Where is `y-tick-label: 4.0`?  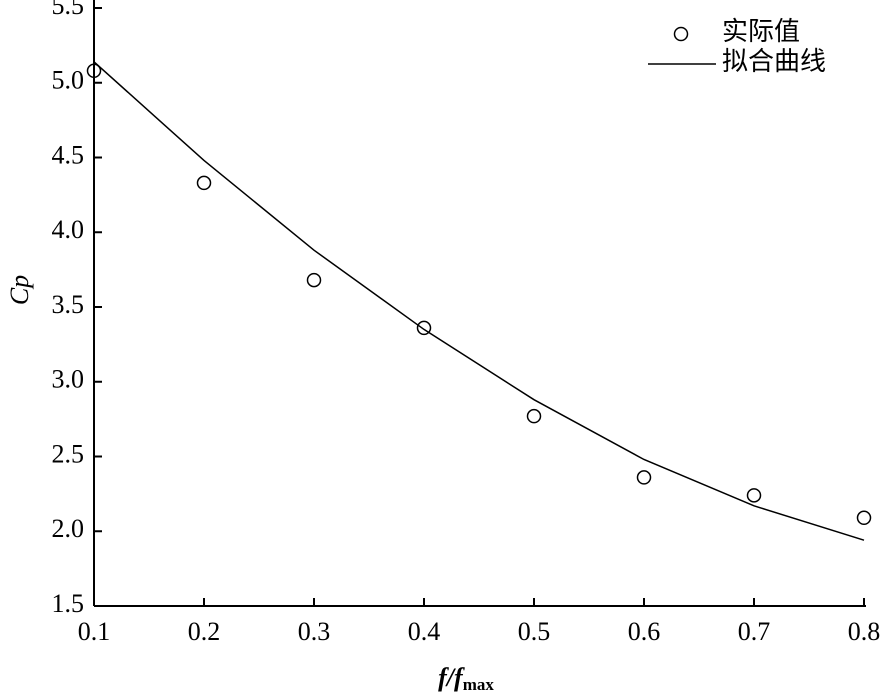 y-tick-label: 4.0 is located at coordinates (68, 229).